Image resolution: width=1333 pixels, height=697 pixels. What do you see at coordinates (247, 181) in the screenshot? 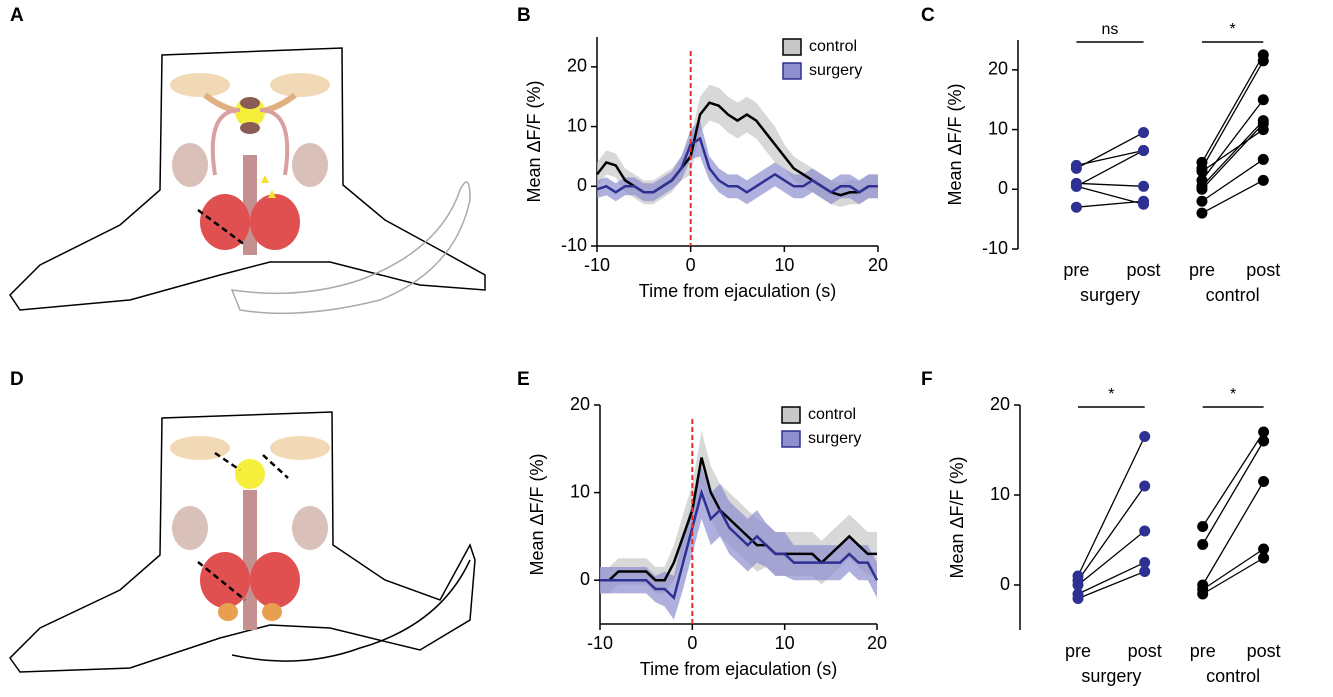
I see `diagram-a` at bounding box center [247, 181].